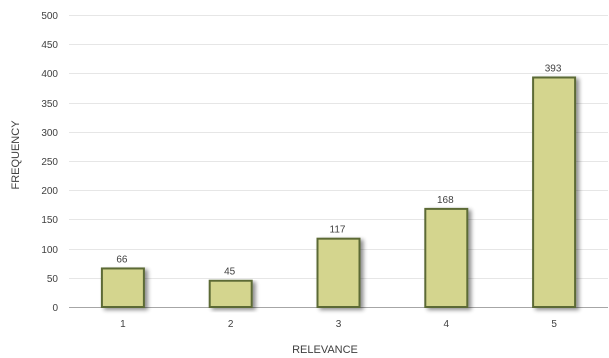 This screenshot has height=358, width=609. I want to click on x-tick-label: 5, so click(554, 324).